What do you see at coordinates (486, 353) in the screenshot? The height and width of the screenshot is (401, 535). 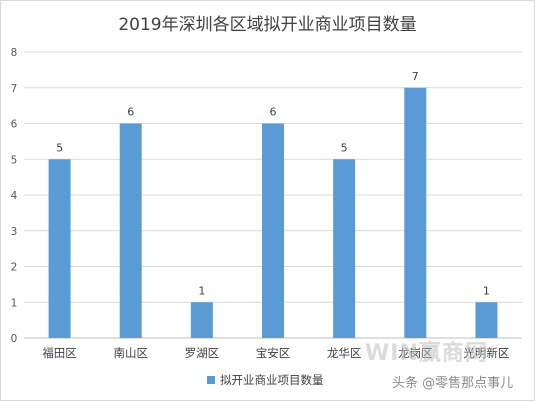 I see `x-tick-label: 光明新区` at bounding box center [486, 353].